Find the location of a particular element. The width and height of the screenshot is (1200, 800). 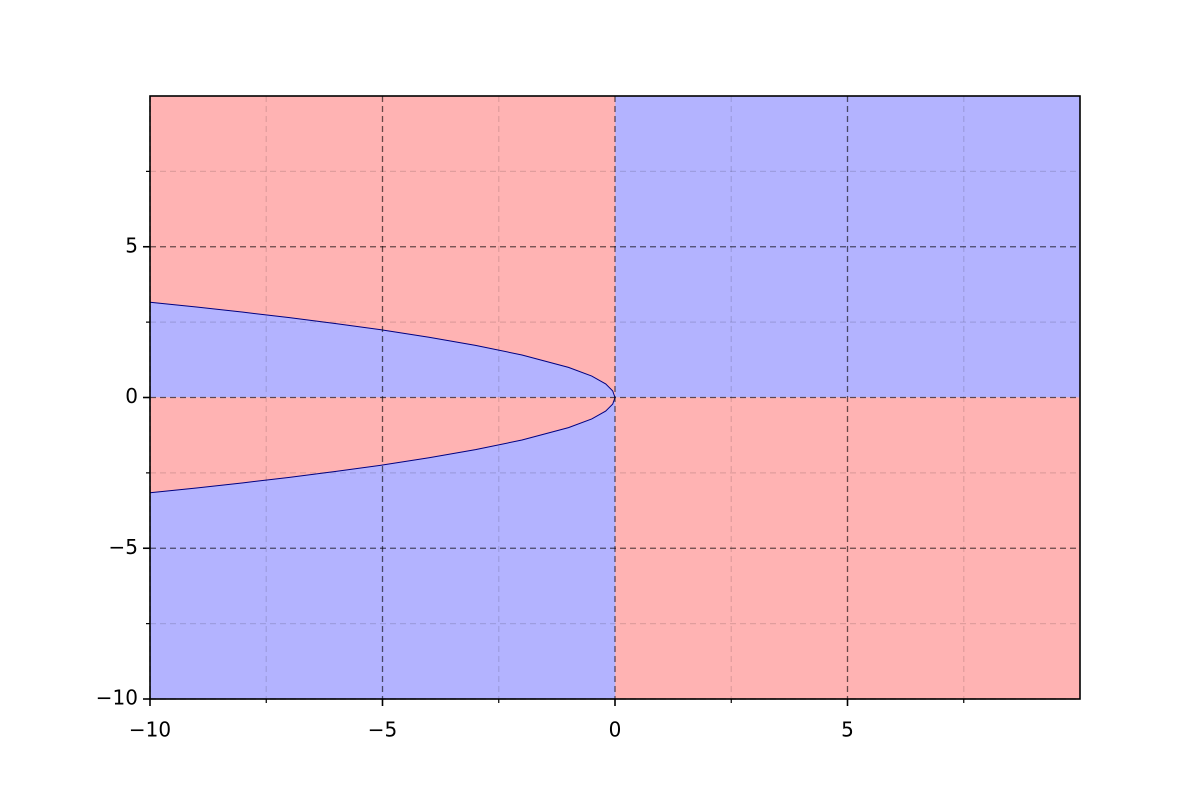

x-tick-label: −5 is located at coordinates (382, 730).